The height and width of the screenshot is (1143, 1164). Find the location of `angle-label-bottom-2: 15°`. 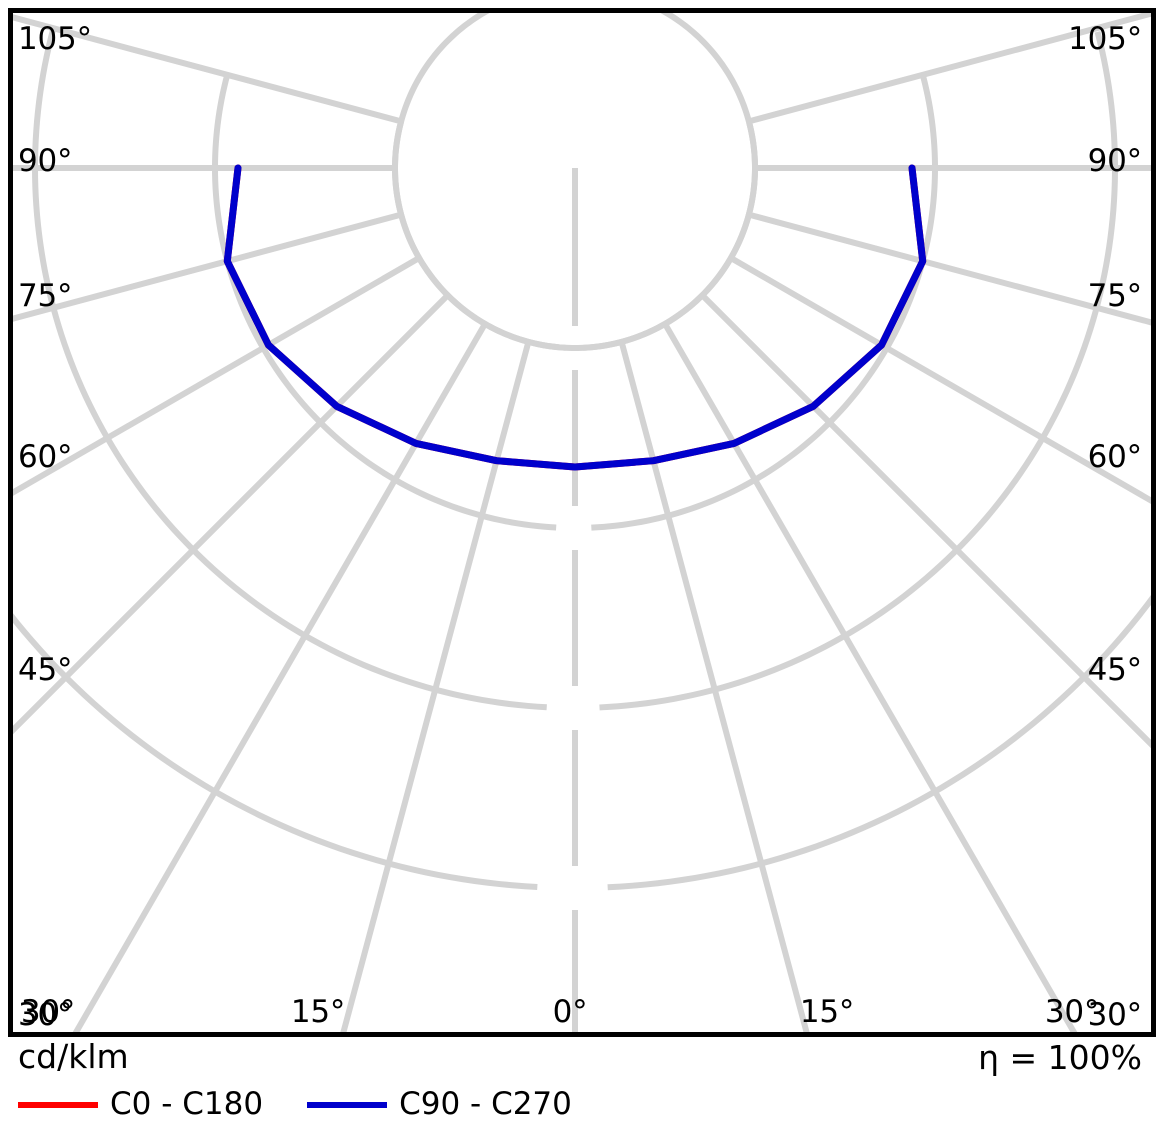

angle-label-bottom-2: 15° is located at coordinates (827, 1012).